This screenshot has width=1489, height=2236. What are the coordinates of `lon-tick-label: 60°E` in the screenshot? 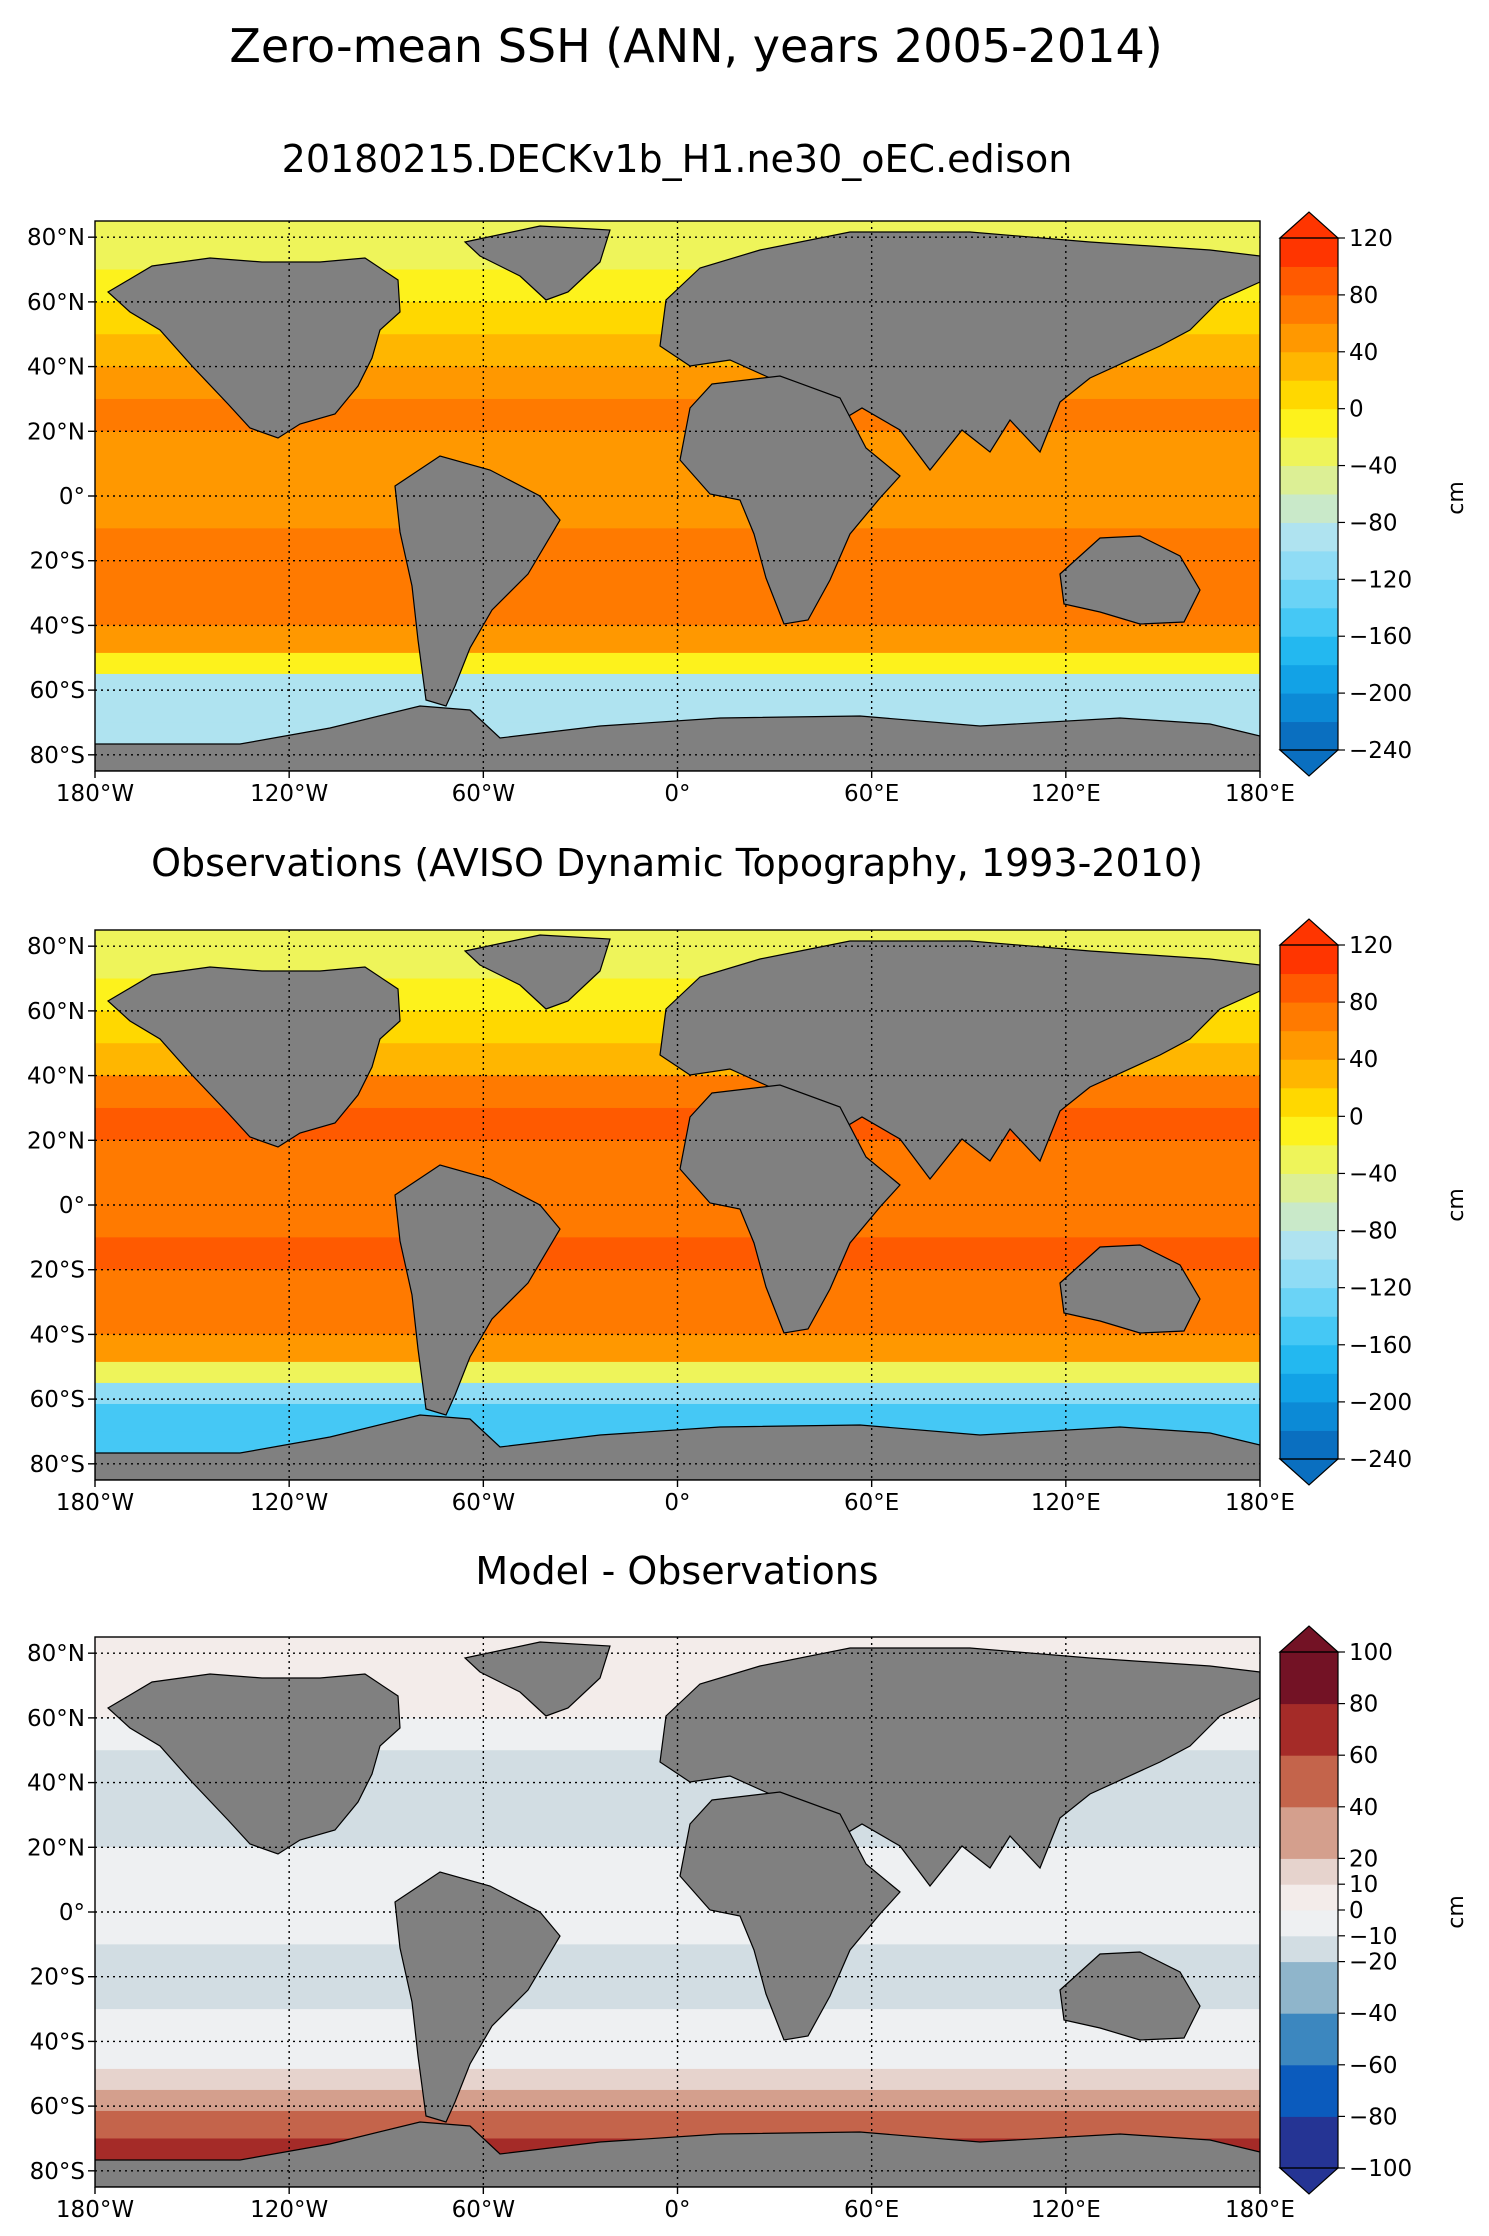 It's located at (871, 794).